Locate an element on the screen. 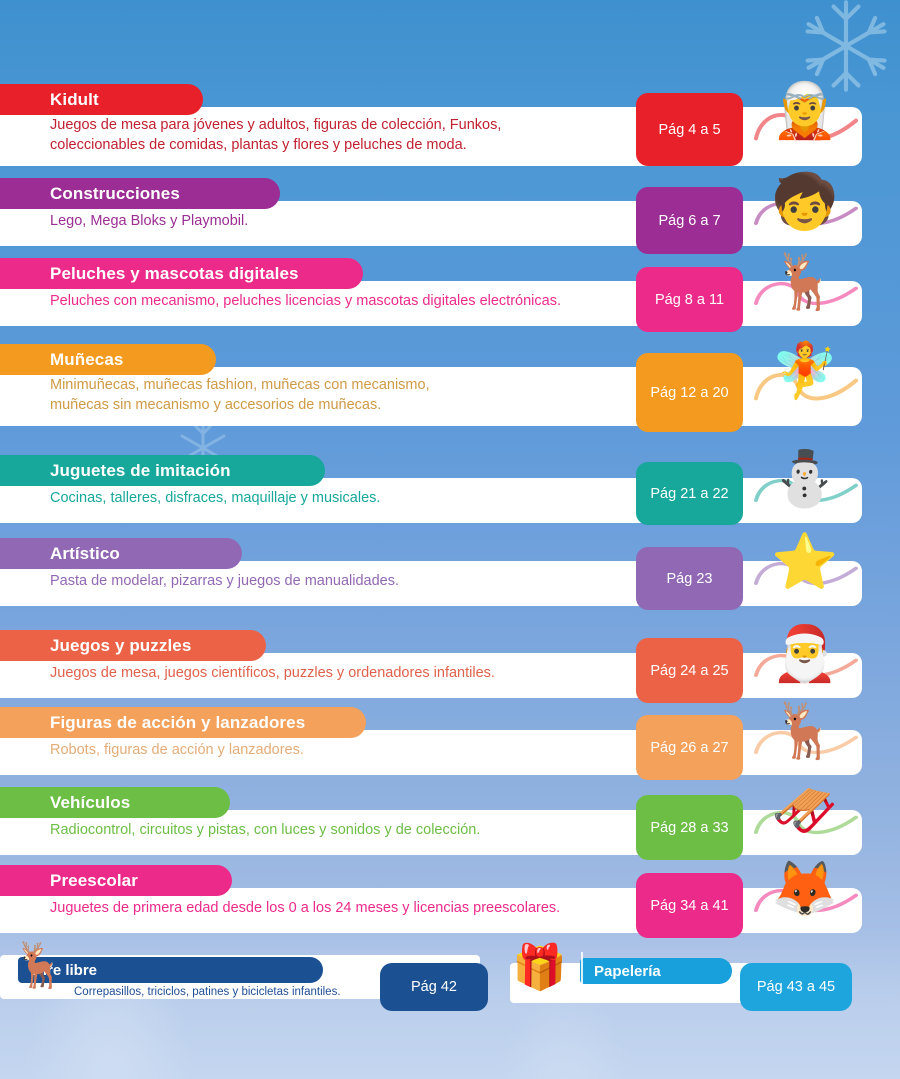 The height and width of the screenshot is (1079, 900). category-title-tab: Artístico is located at coordinates (121, 553).